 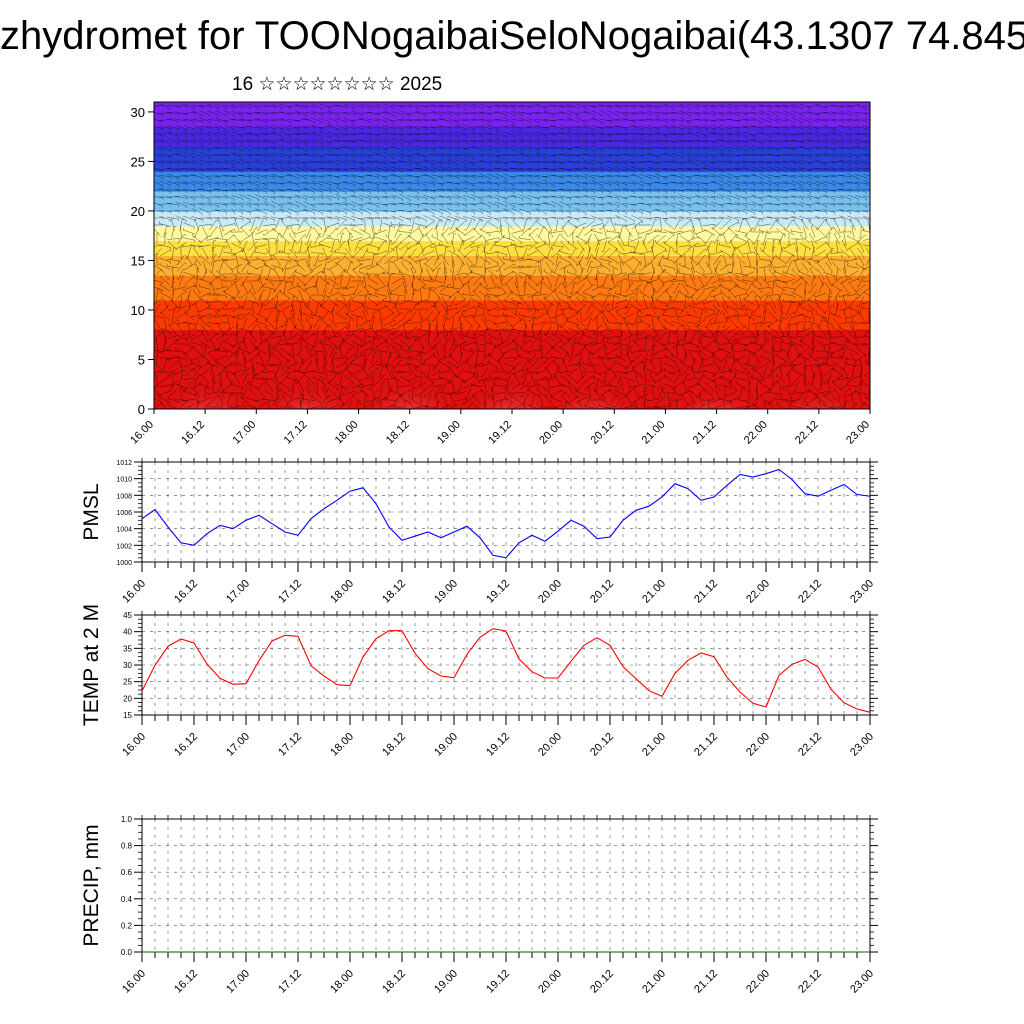 I want to click on pmsl-y-axis-label: PMSL, so click(x=91, y=511).